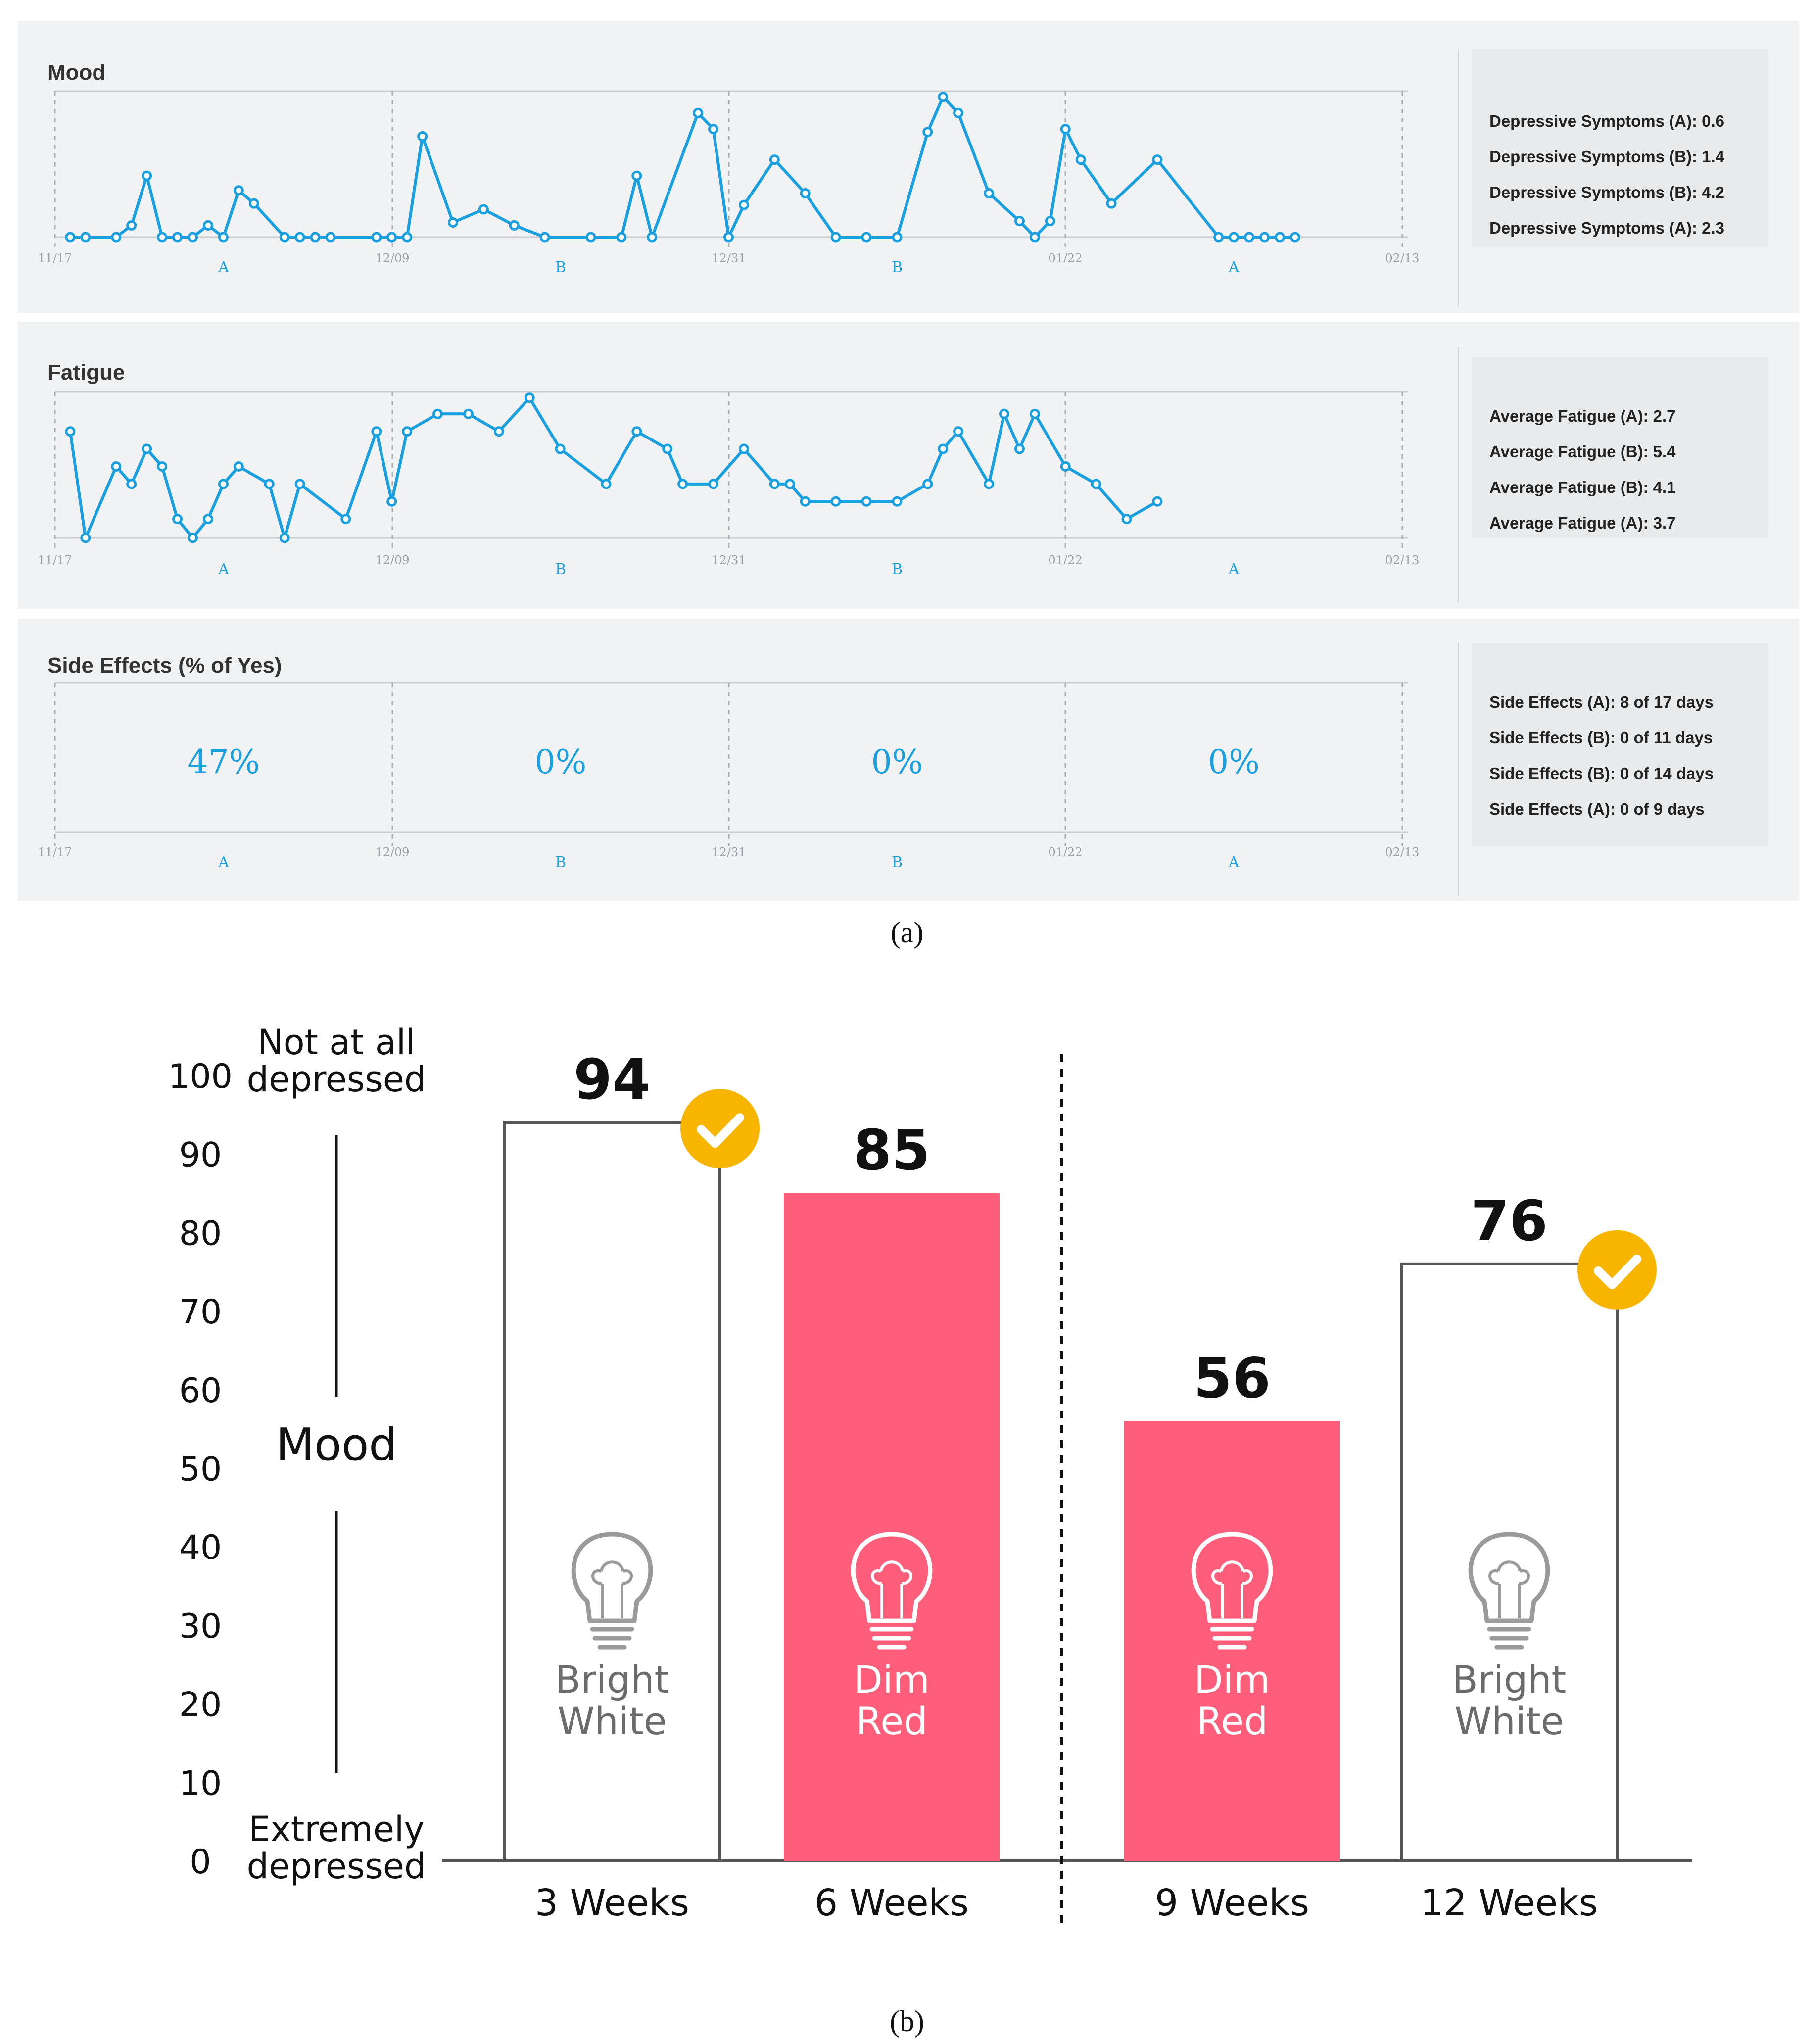 The width and height of the screenshot is (1814, 2044). What do you see at coordinates (201, 1705) in the screenshot?
I see `y-tick-label: 20` at bounding box center [201, 1705].